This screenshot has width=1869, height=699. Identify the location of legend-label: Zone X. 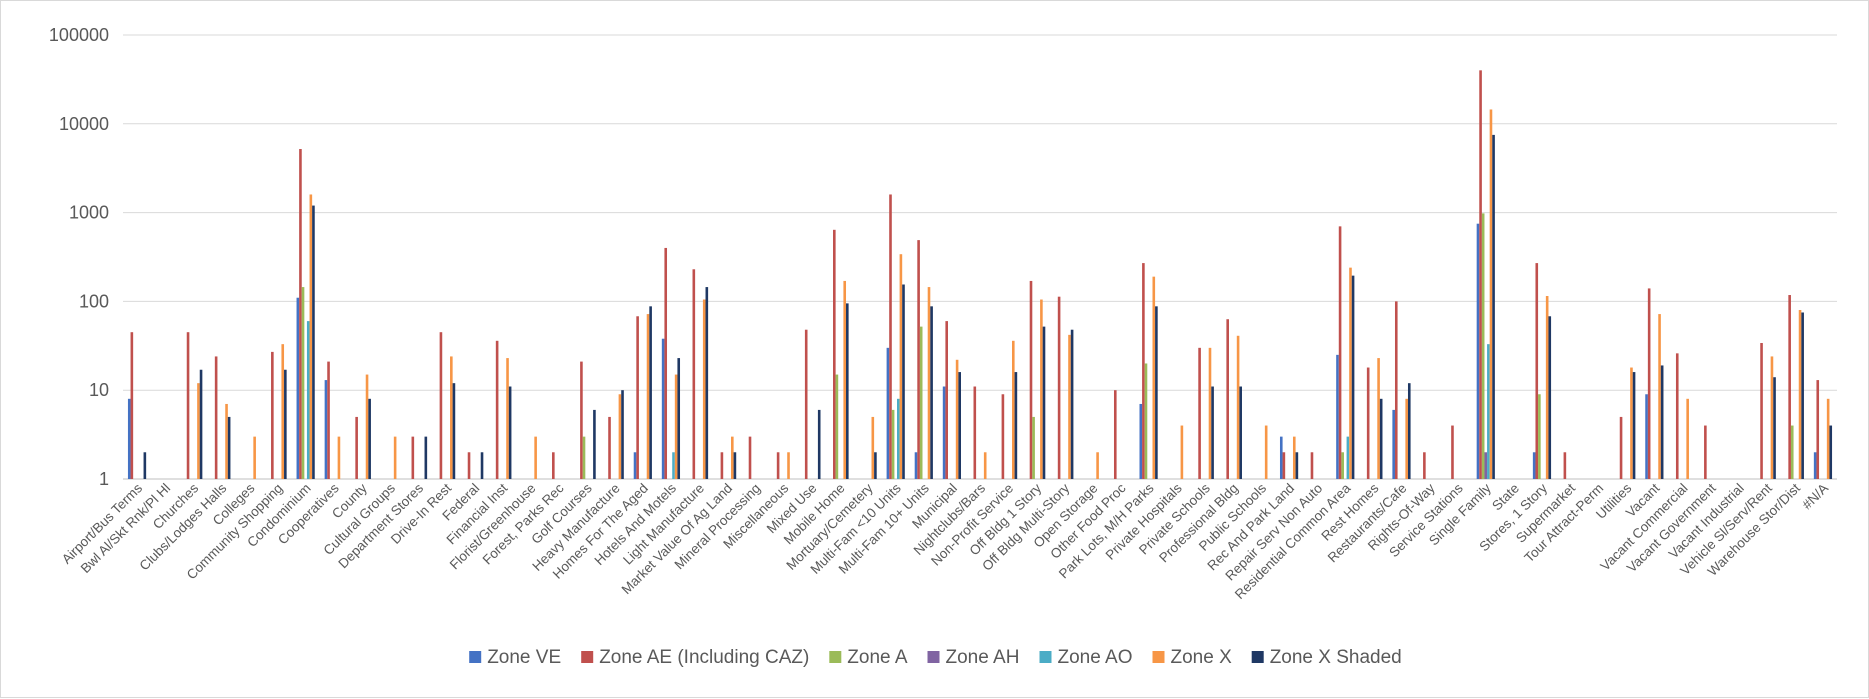
(1202, 657).